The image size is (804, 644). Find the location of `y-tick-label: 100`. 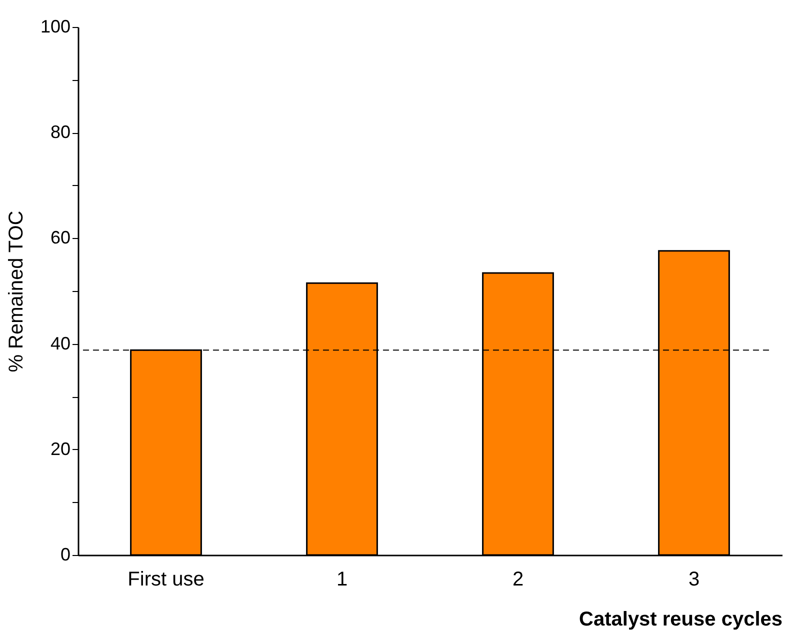

y-tick-label: 100 is located at coordinates (55, 26).